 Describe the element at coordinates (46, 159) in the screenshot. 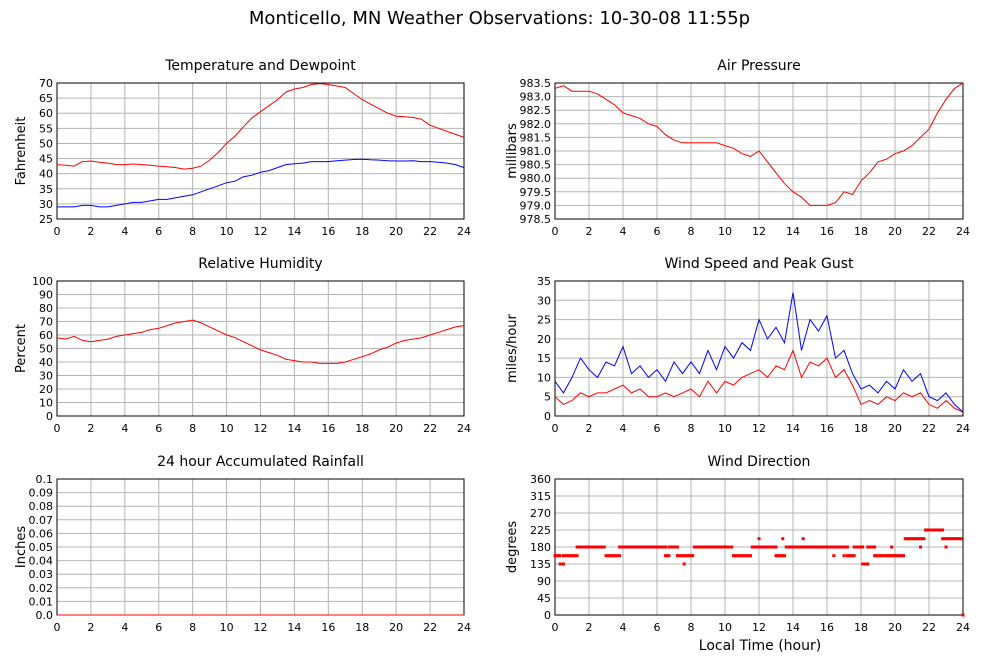

I see `y-tick-label: 45` at that location.